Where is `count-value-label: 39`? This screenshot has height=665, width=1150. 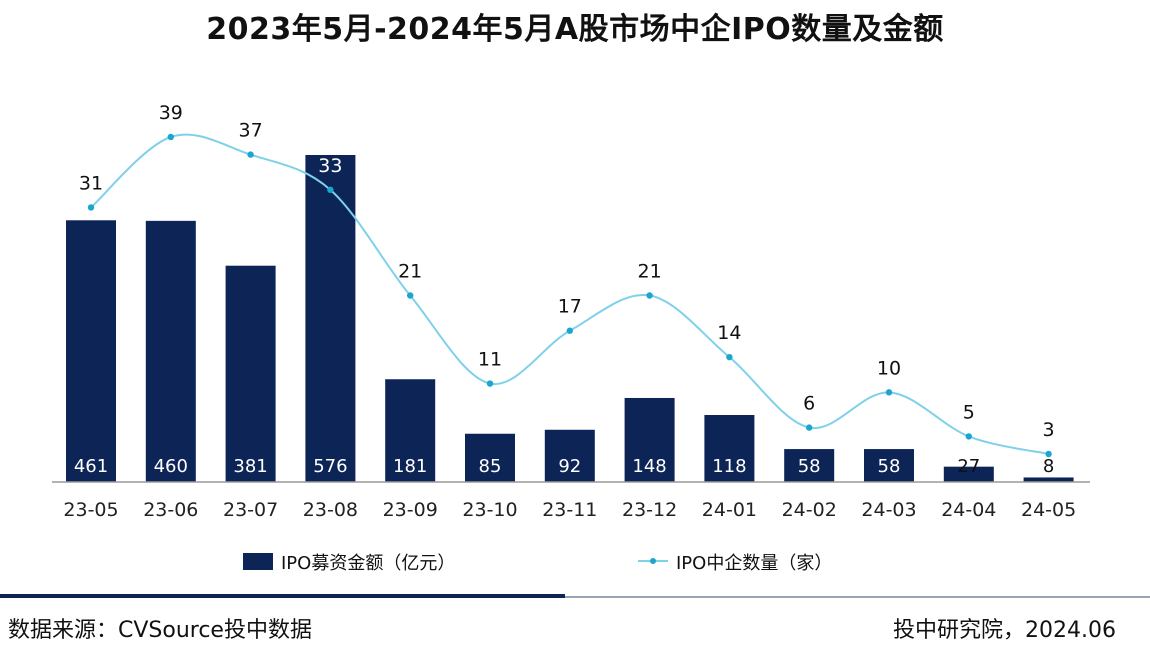
count-value-label: 39 is located at coordinates (171, 113).